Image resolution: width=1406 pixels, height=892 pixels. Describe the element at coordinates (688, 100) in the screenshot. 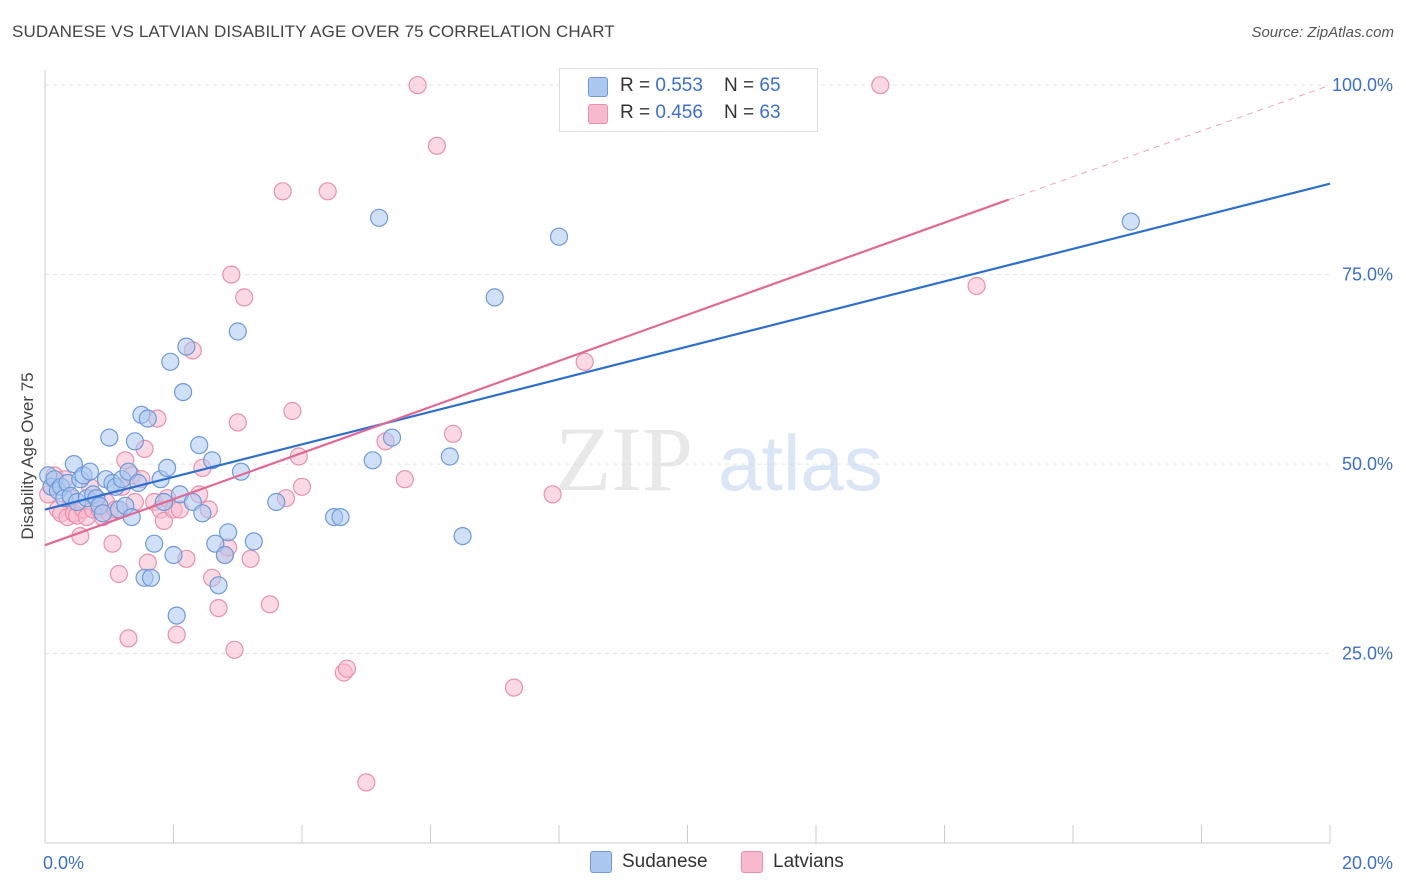

I see `stats-legend: R = 0.553 N = 65 R = 0.456 N = 63` at that location.